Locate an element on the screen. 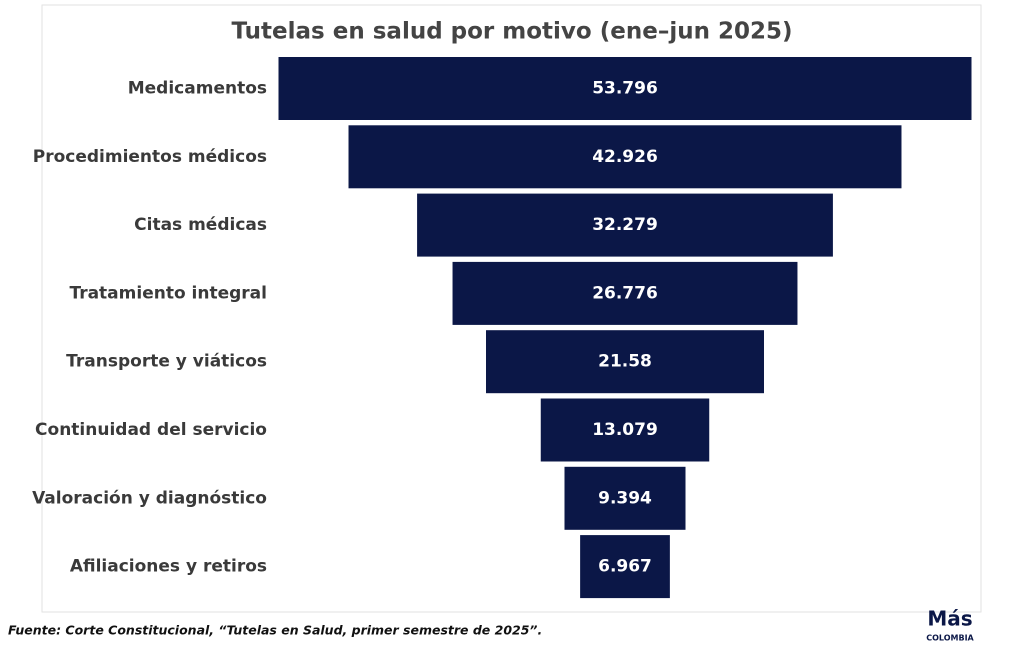 The height and width of the screenshot is (653, 1024). value-label: 26.776 is located at coordinates (625, 293).